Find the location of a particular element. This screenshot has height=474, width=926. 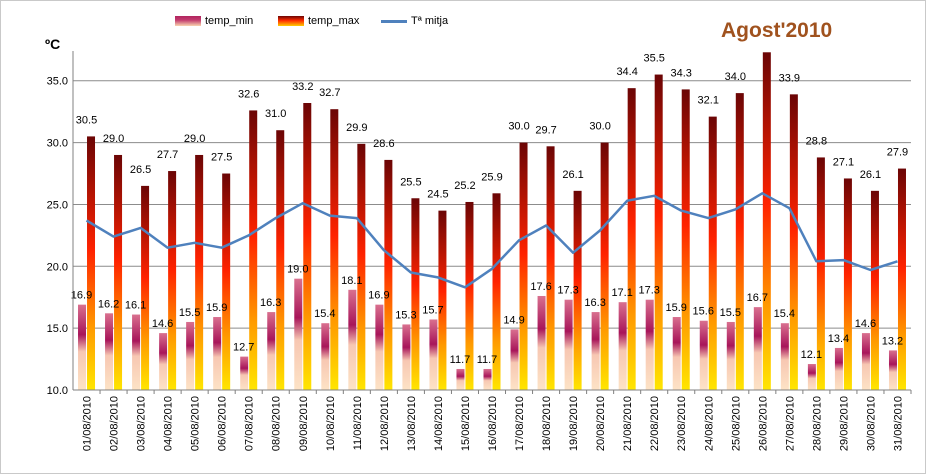

data-label-temp-max: 32.1 is located at coordinates (708, 101).